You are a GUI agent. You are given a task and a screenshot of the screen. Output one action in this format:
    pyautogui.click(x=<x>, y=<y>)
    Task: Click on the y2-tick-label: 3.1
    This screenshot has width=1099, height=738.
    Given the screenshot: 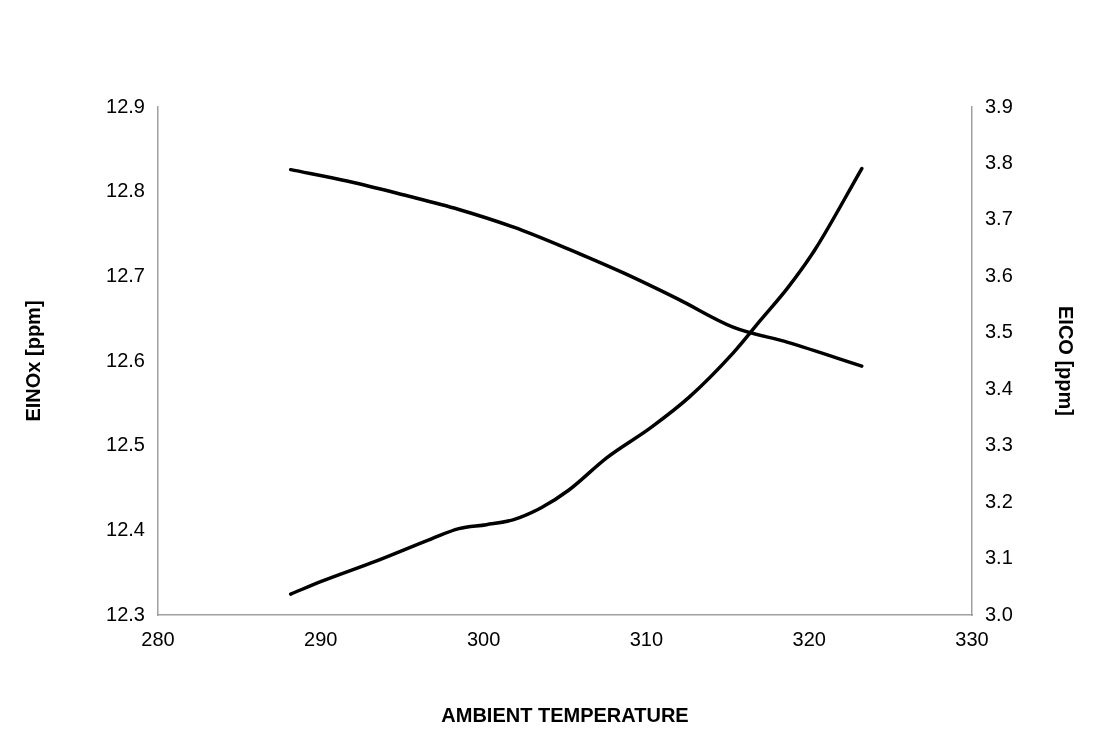 What is the action you would take?
    pyautogui.click(x=999, y=557)
    